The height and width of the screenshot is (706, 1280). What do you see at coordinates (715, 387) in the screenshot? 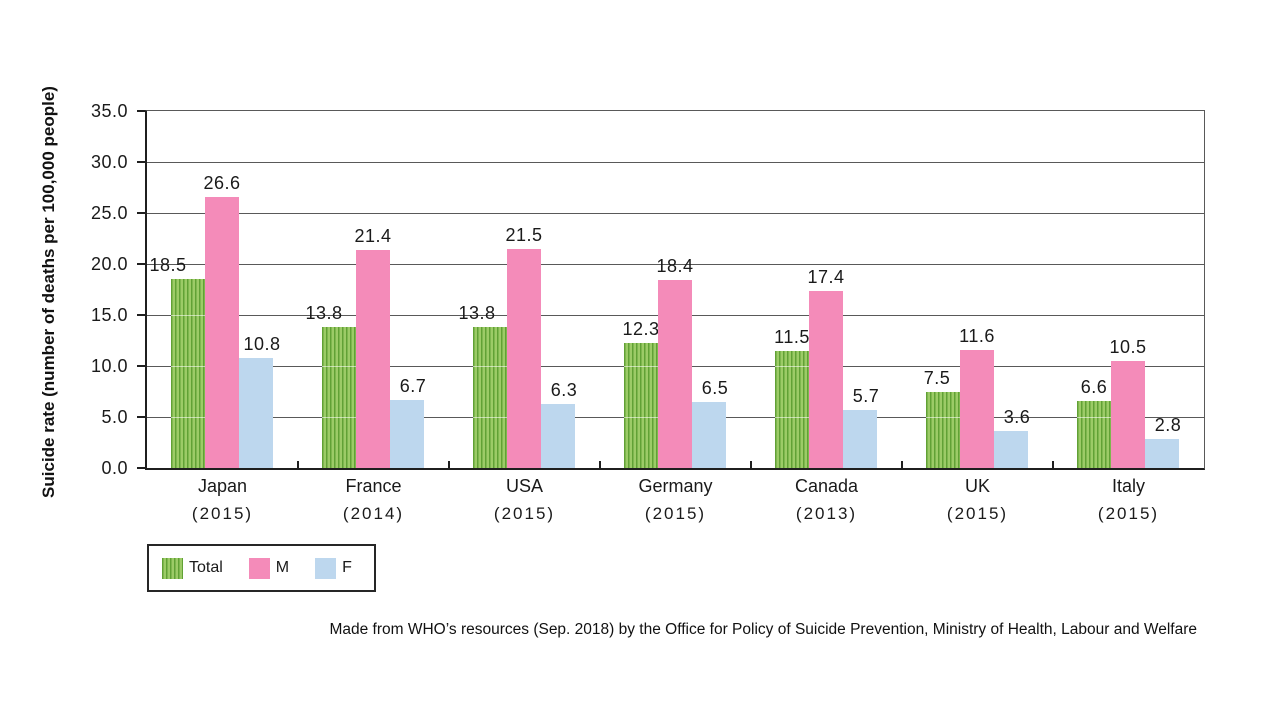
I see `bar-value-f-germany: 6.5` at bounding box center [715, 387].